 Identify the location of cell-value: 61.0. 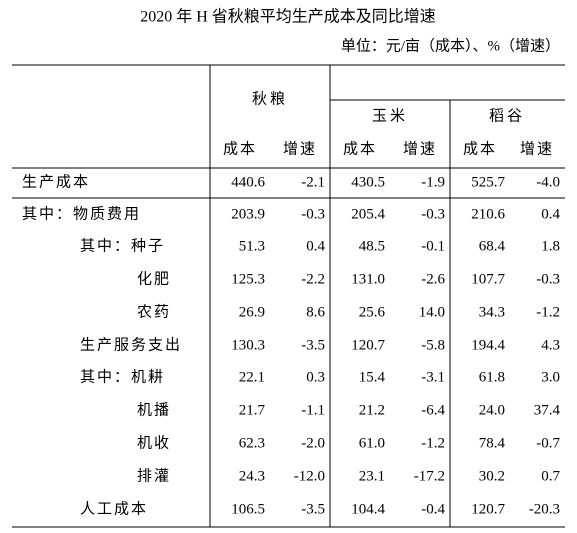
(372, 443).